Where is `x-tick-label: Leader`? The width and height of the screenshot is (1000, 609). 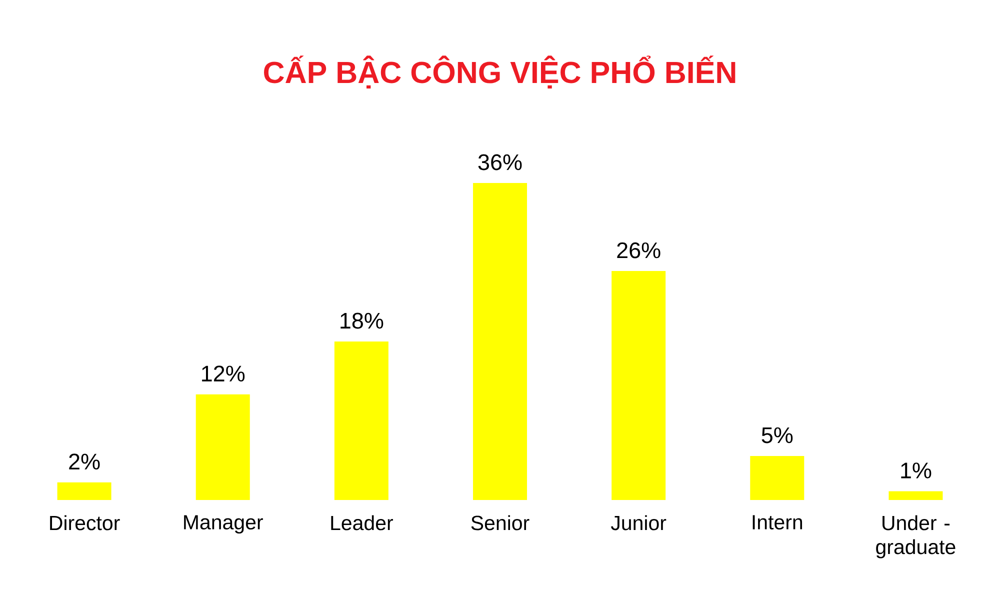 x-tick-label: Leader is located at coordinates (362, 522).